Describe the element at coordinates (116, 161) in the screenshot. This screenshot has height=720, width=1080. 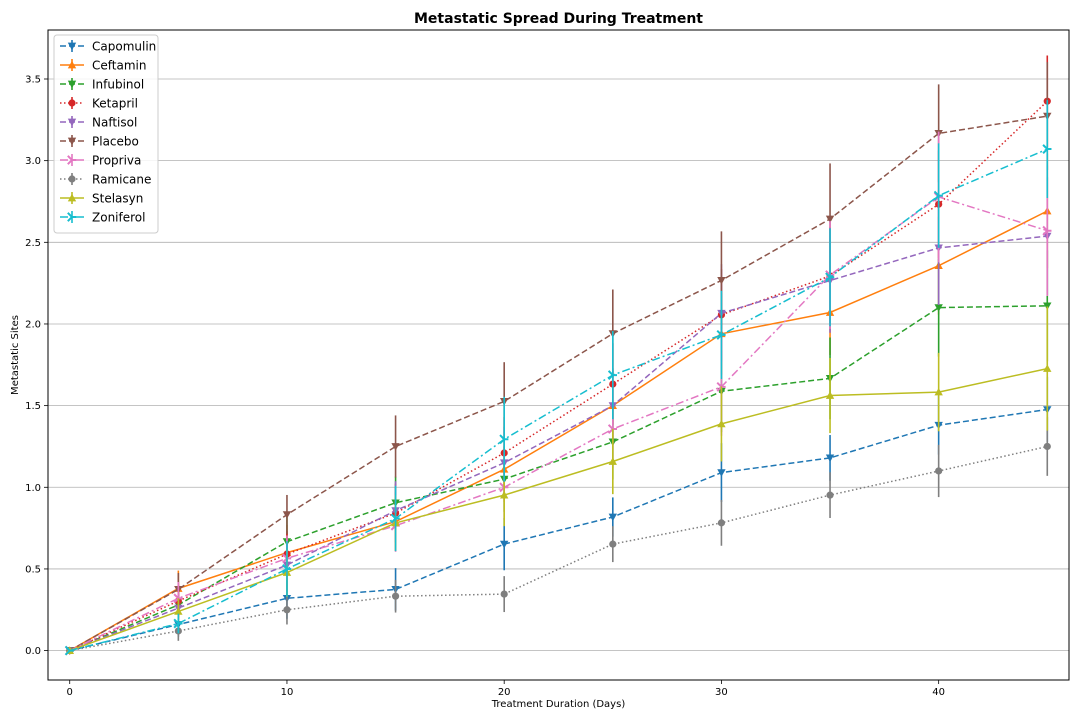
I see `legend-label: Propriva` at that location.